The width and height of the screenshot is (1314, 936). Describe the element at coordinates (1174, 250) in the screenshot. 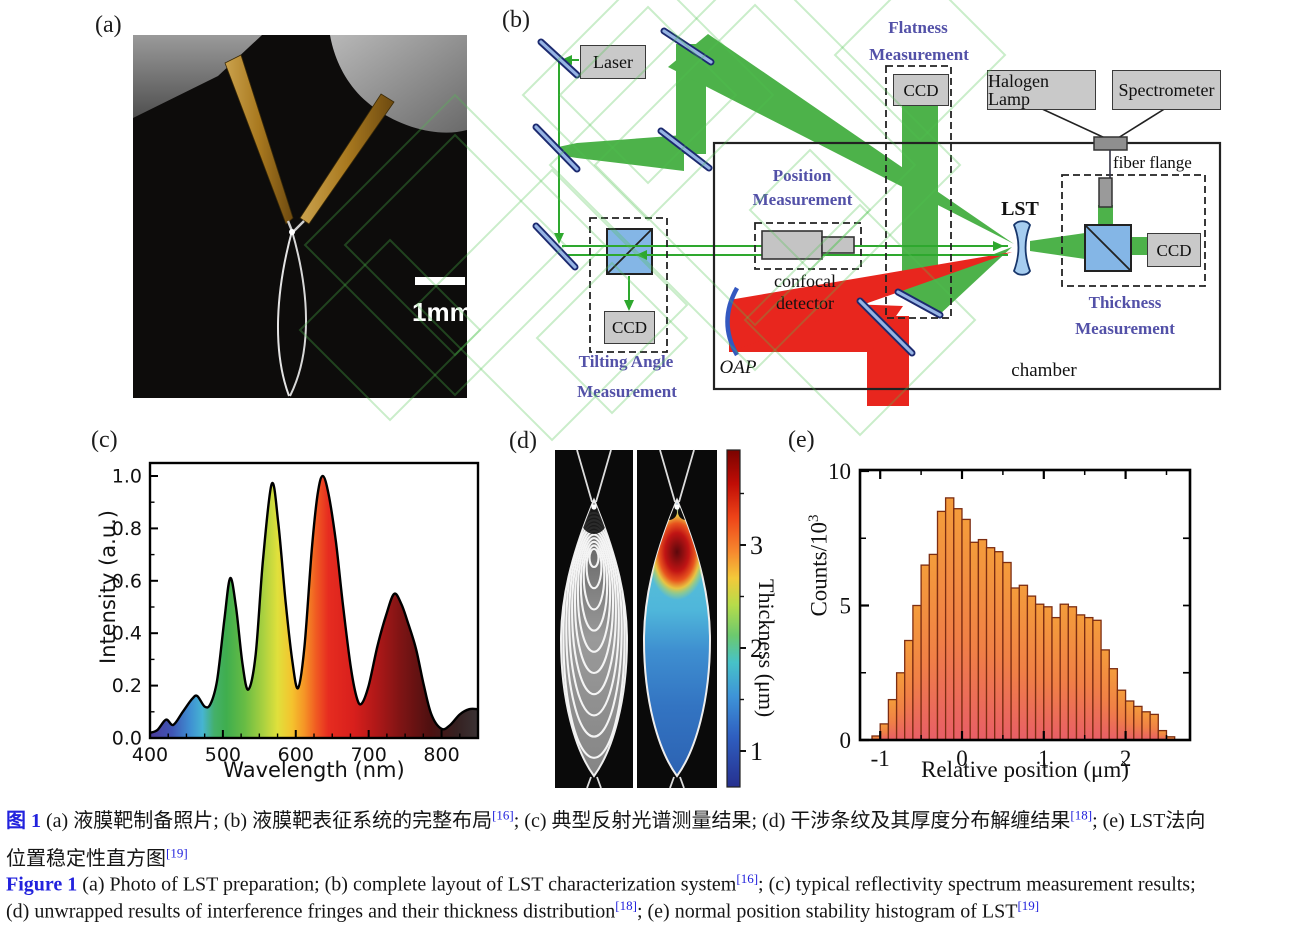

I see `ccd-thickness-box: CCD` at that location.